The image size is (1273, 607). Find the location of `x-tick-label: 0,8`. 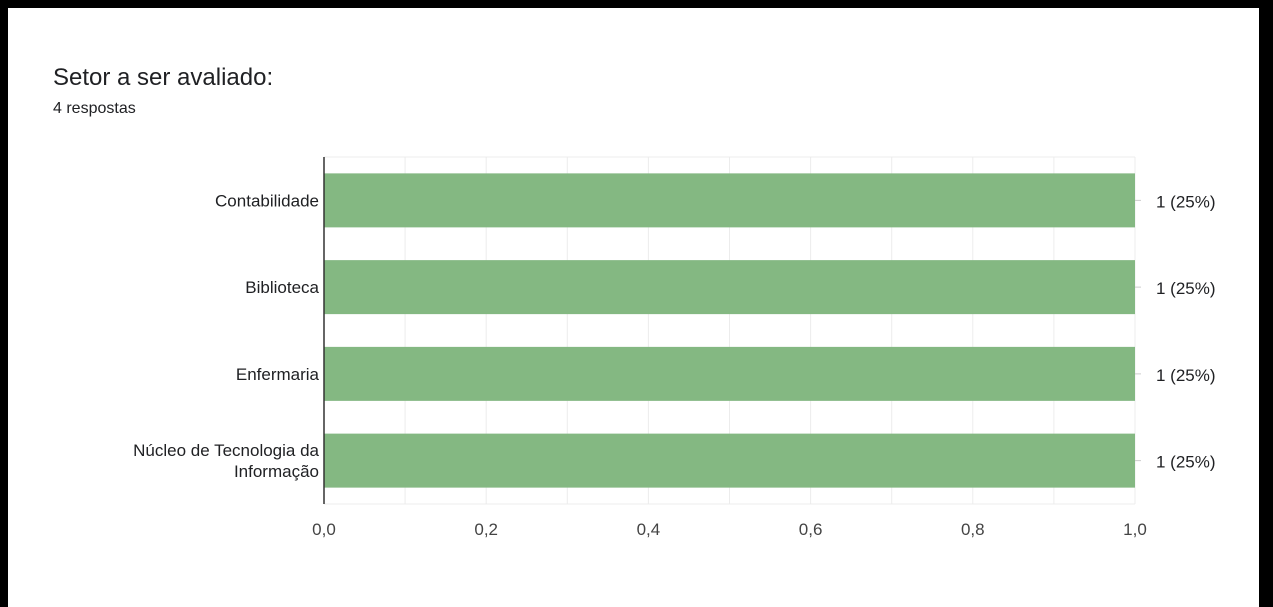

x-tick-label: 0,8 is located at coordinates (973, 529).